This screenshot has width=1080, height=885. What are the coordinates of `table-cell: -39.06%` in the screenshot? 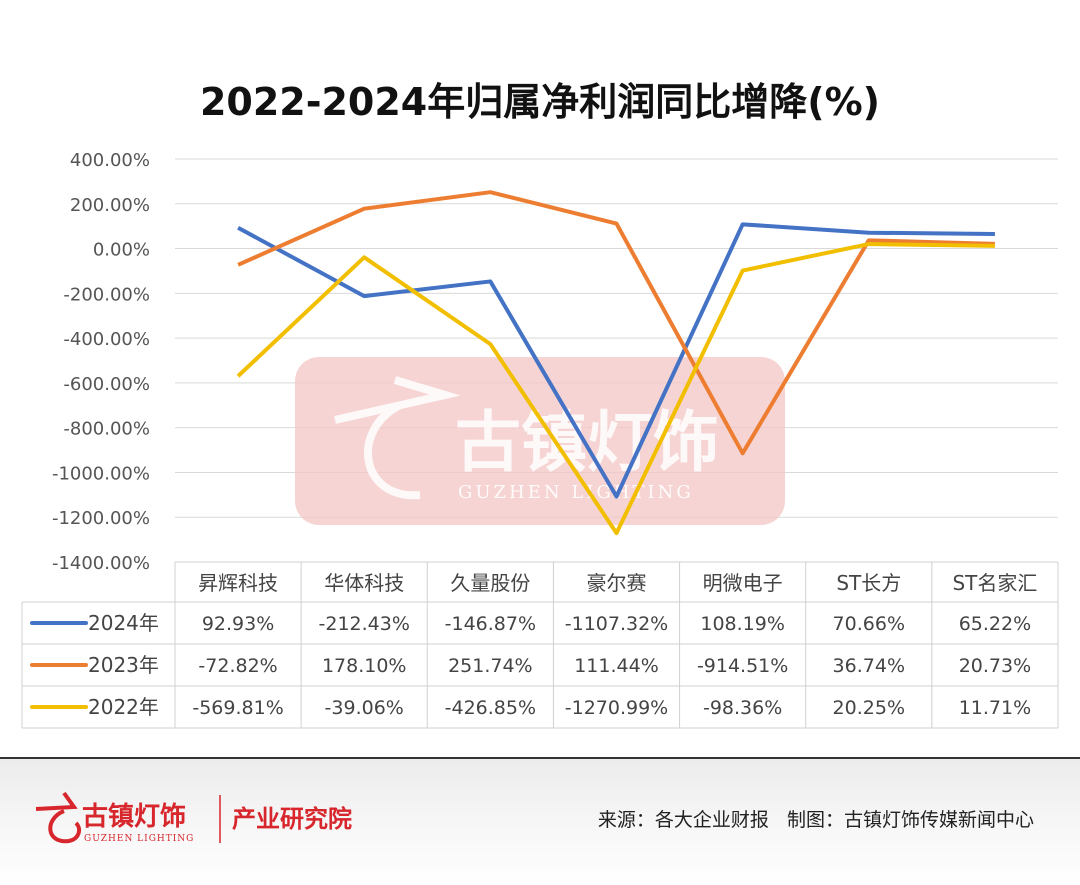 It's located at (364, 708).